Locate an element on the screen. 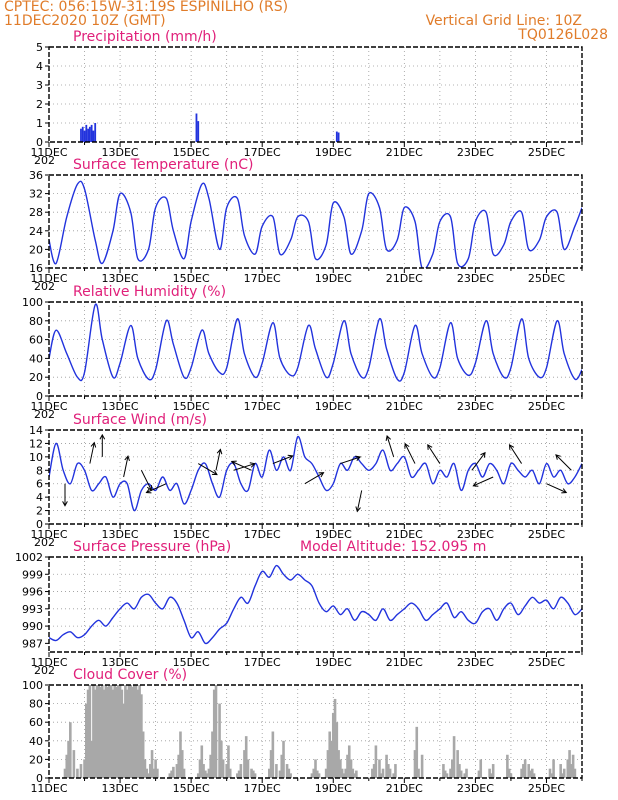 This screenshot has height=800, width=618. wind-year-fragment: 202 is located at coordinates (44, 542).